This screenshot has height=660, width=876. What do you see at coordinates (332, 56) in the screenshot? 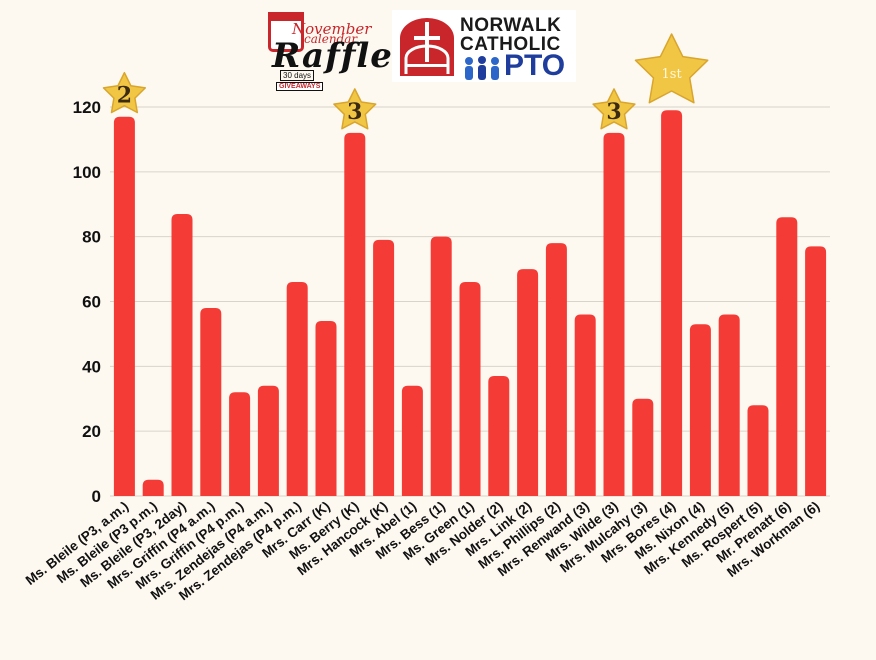
I see `raffle-logo-title: Raffle` at bounding box center [332, 56].